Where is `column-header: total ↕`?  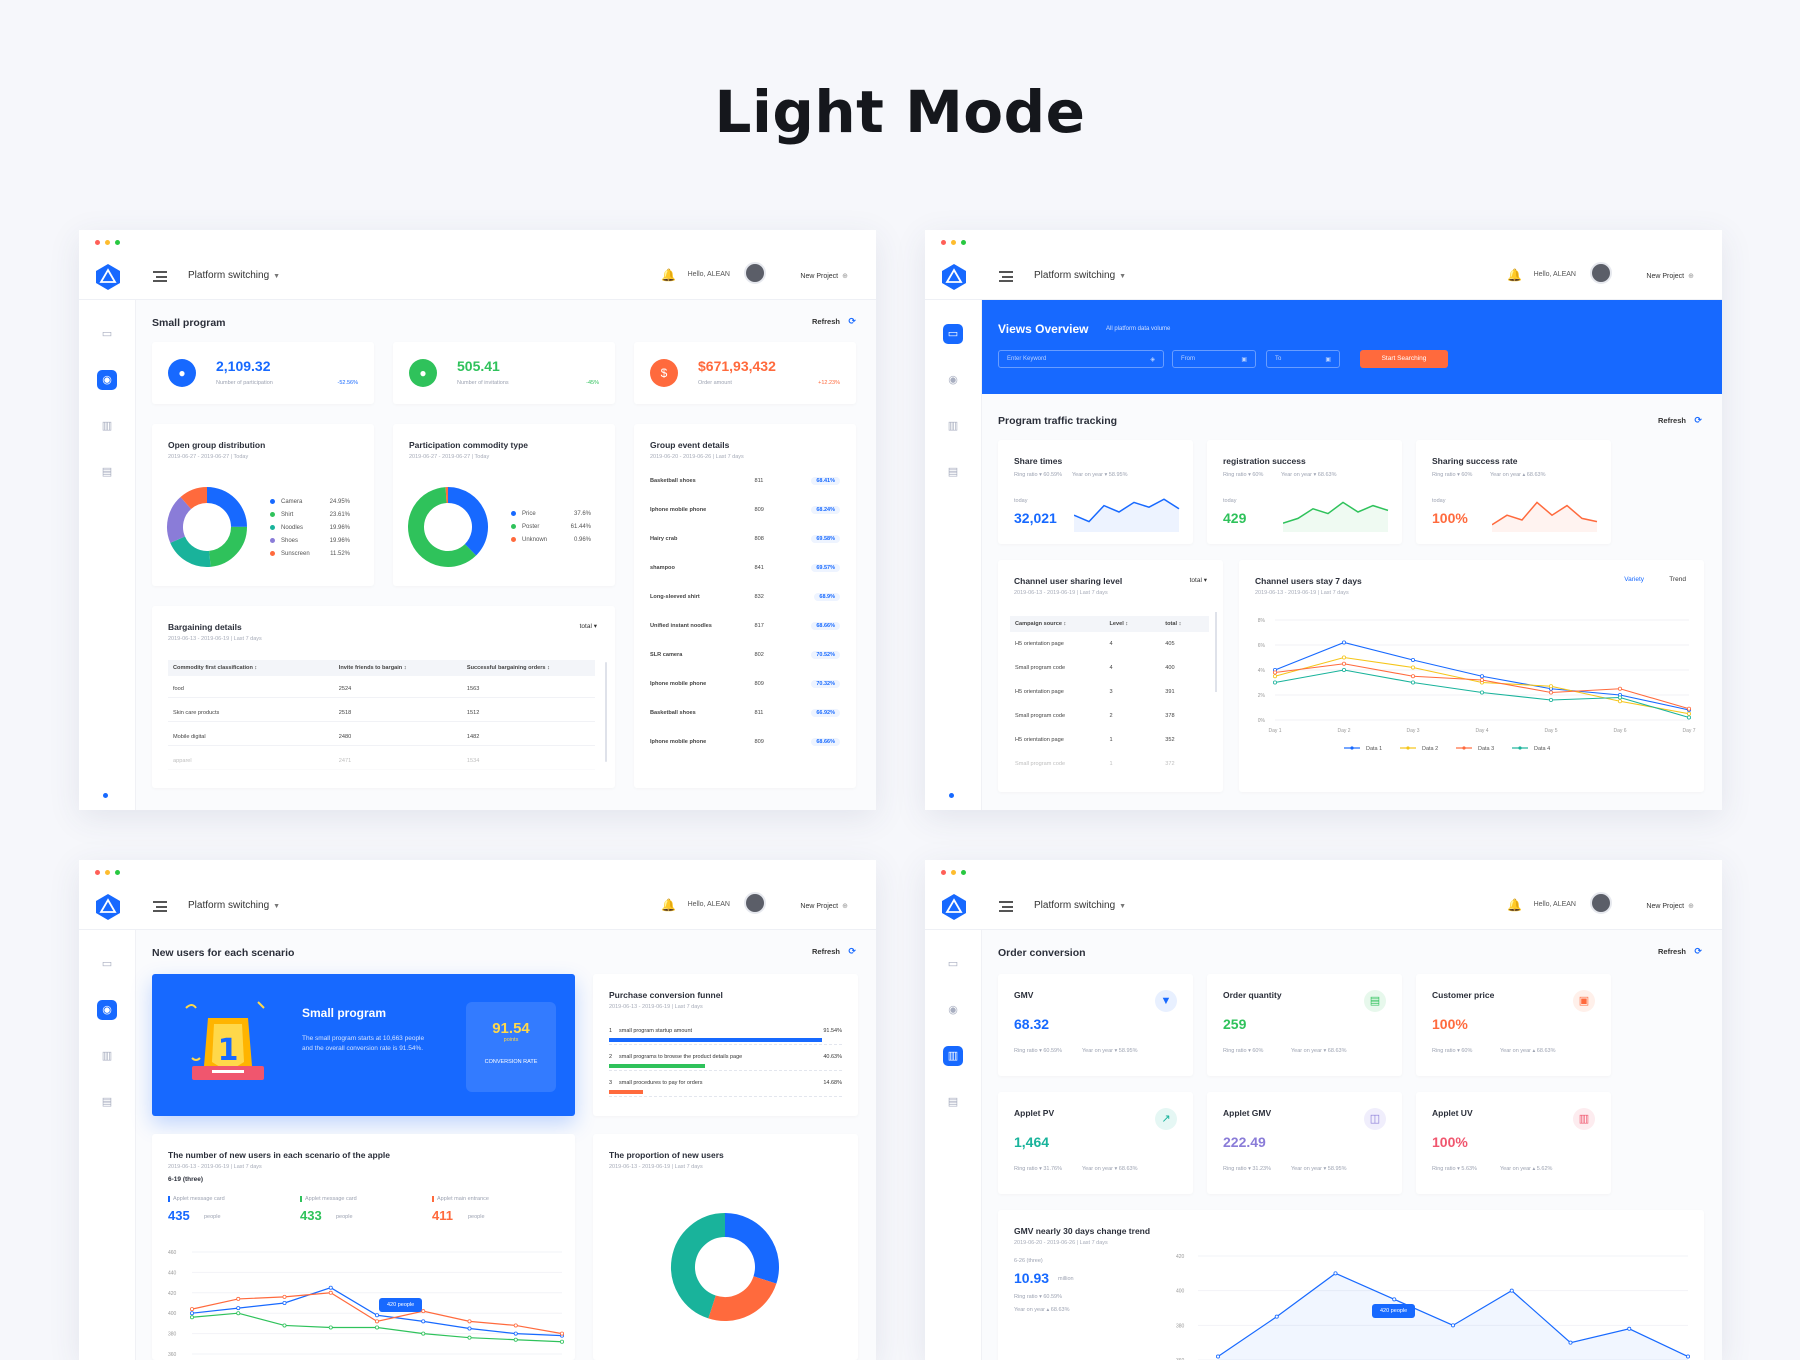
column-header: total ↕ is located at coordinates (1173, 624).